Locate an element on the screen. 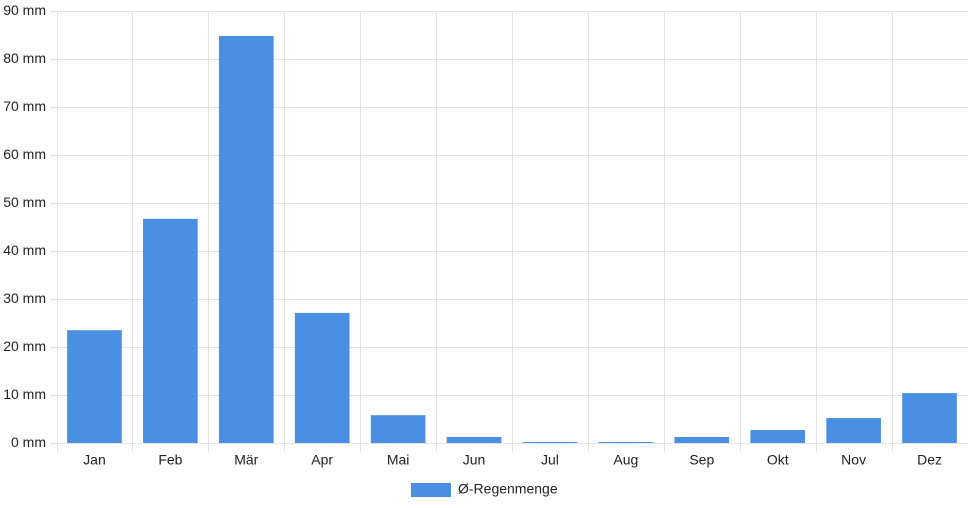  x-tick-label: Jun is located at coordinates (474, 460).